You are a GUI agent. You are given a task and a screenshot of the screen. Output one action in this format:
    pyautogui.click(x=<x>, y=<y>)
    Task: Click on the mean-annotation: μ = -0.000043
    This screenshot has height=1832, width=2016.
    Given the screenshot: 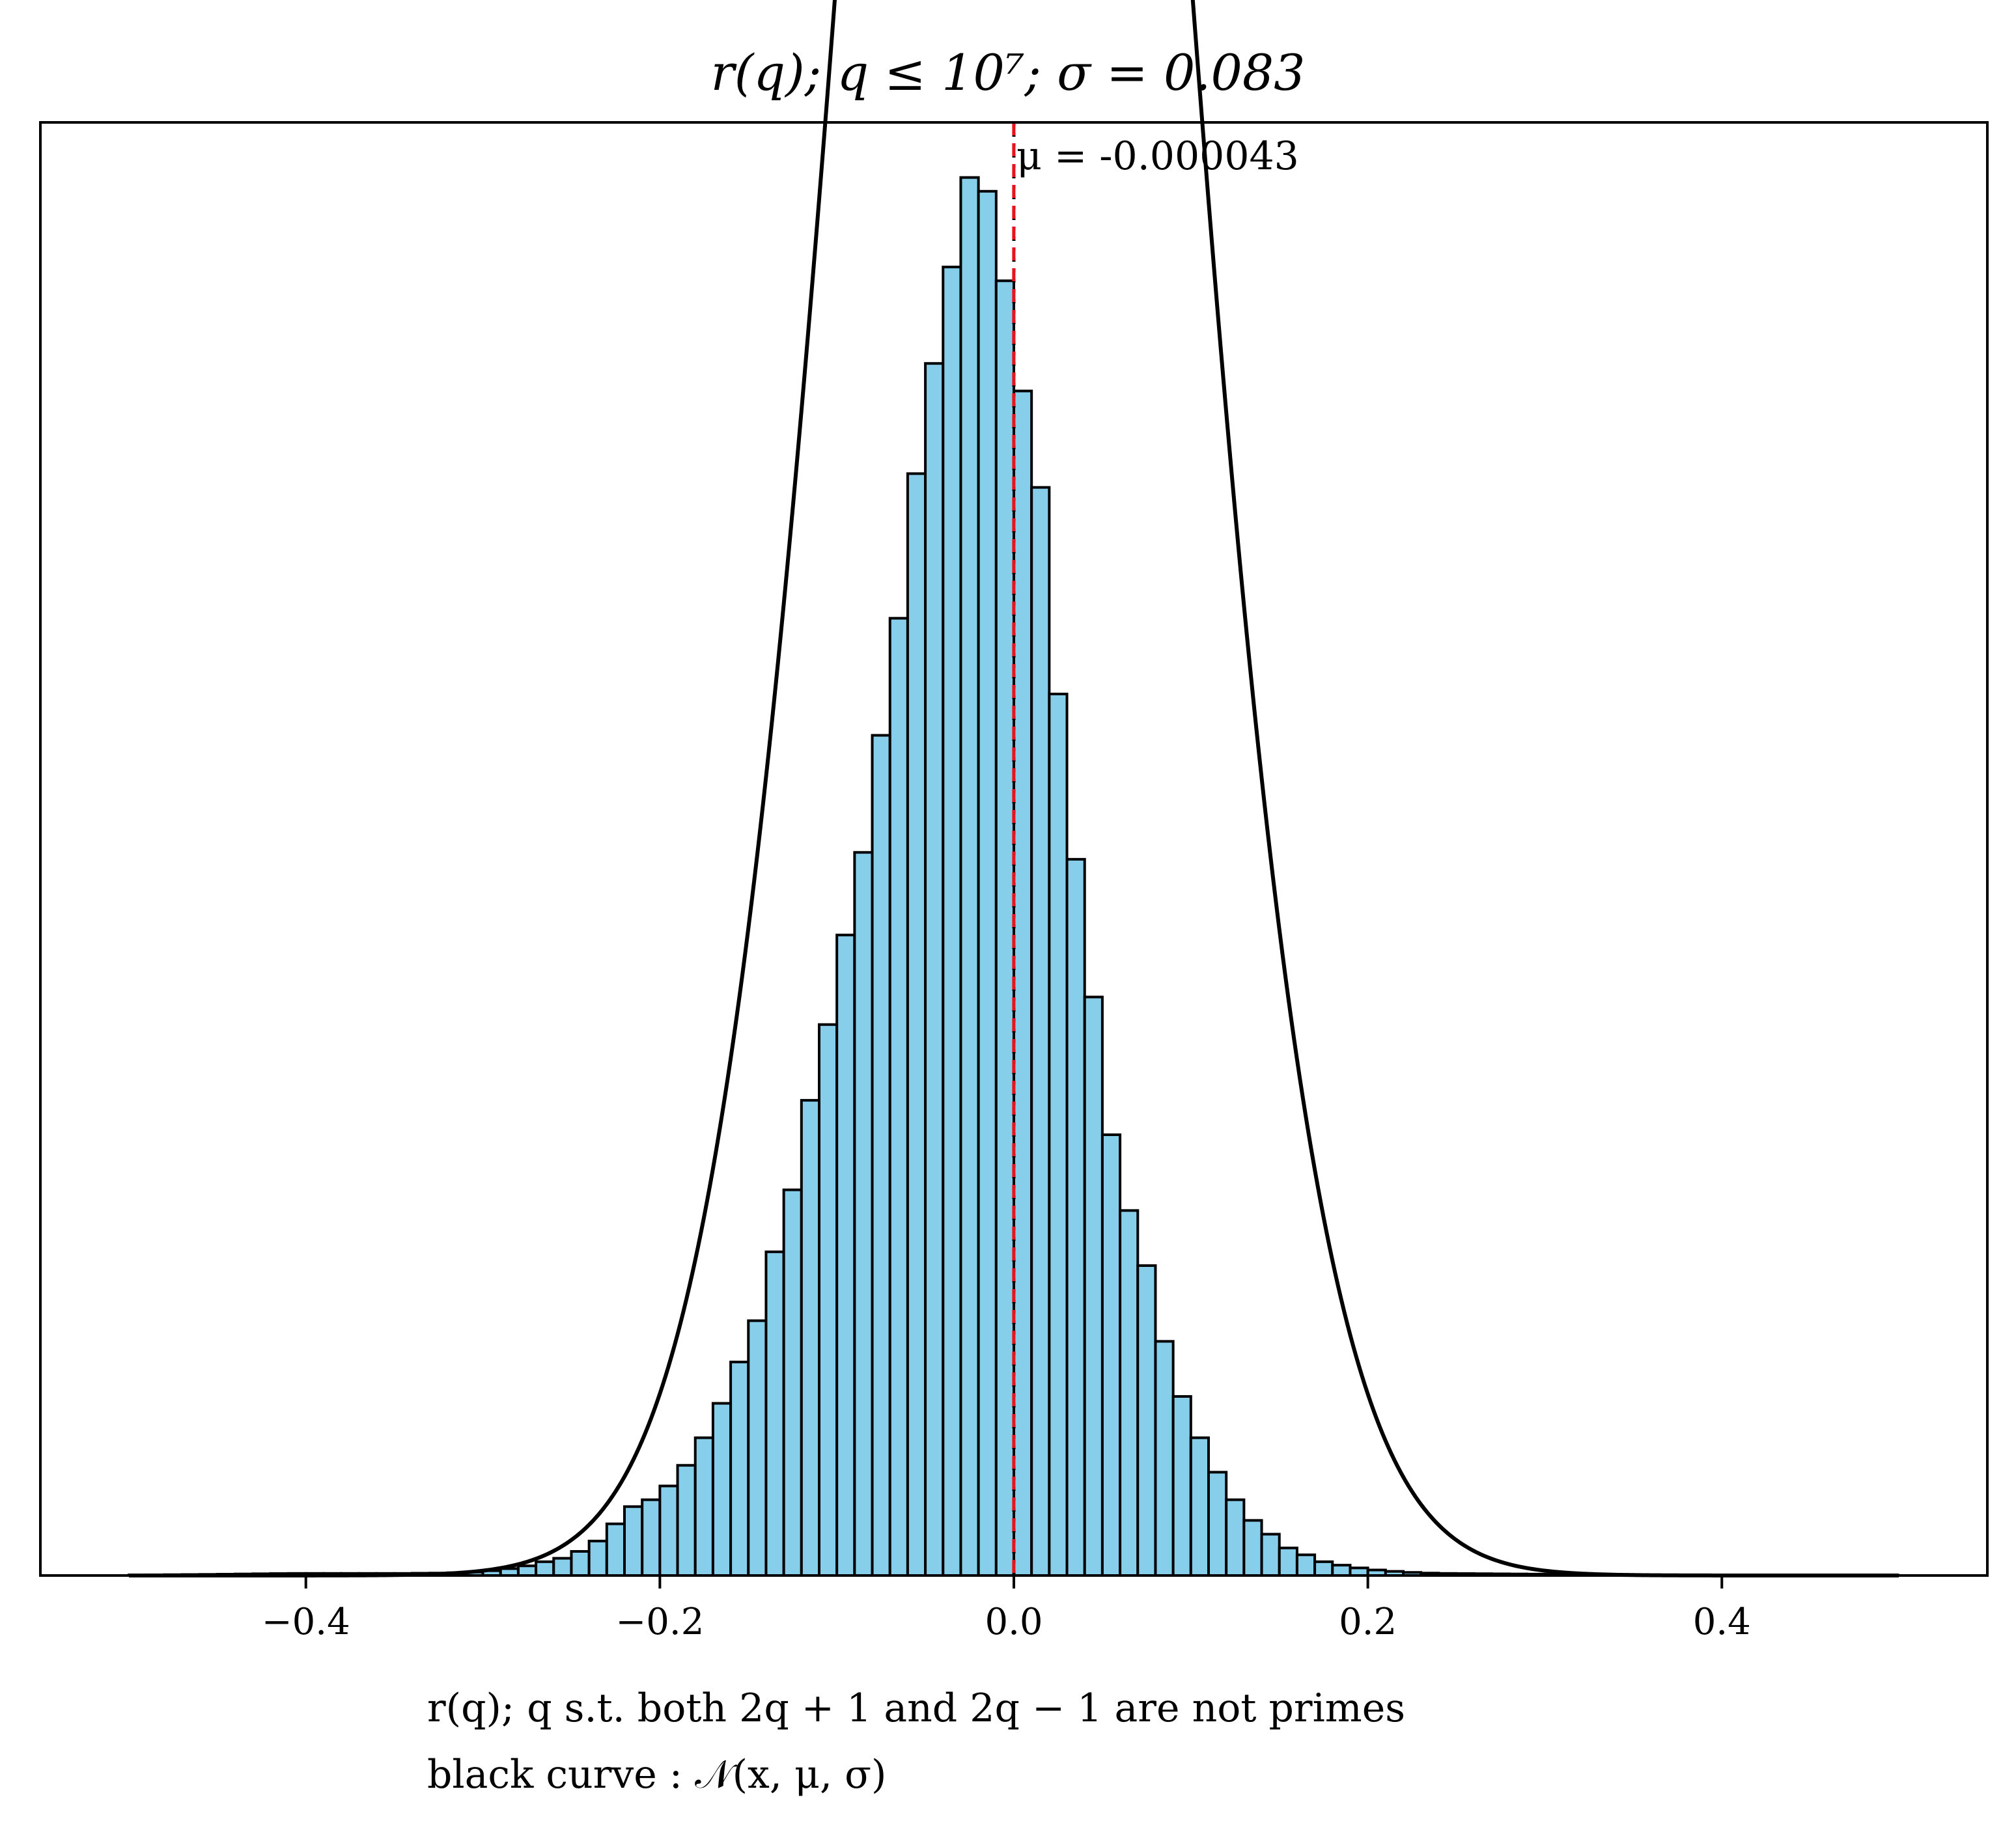 What is the action you would take?
    pyautogui.click(x=1158, y=156)
    